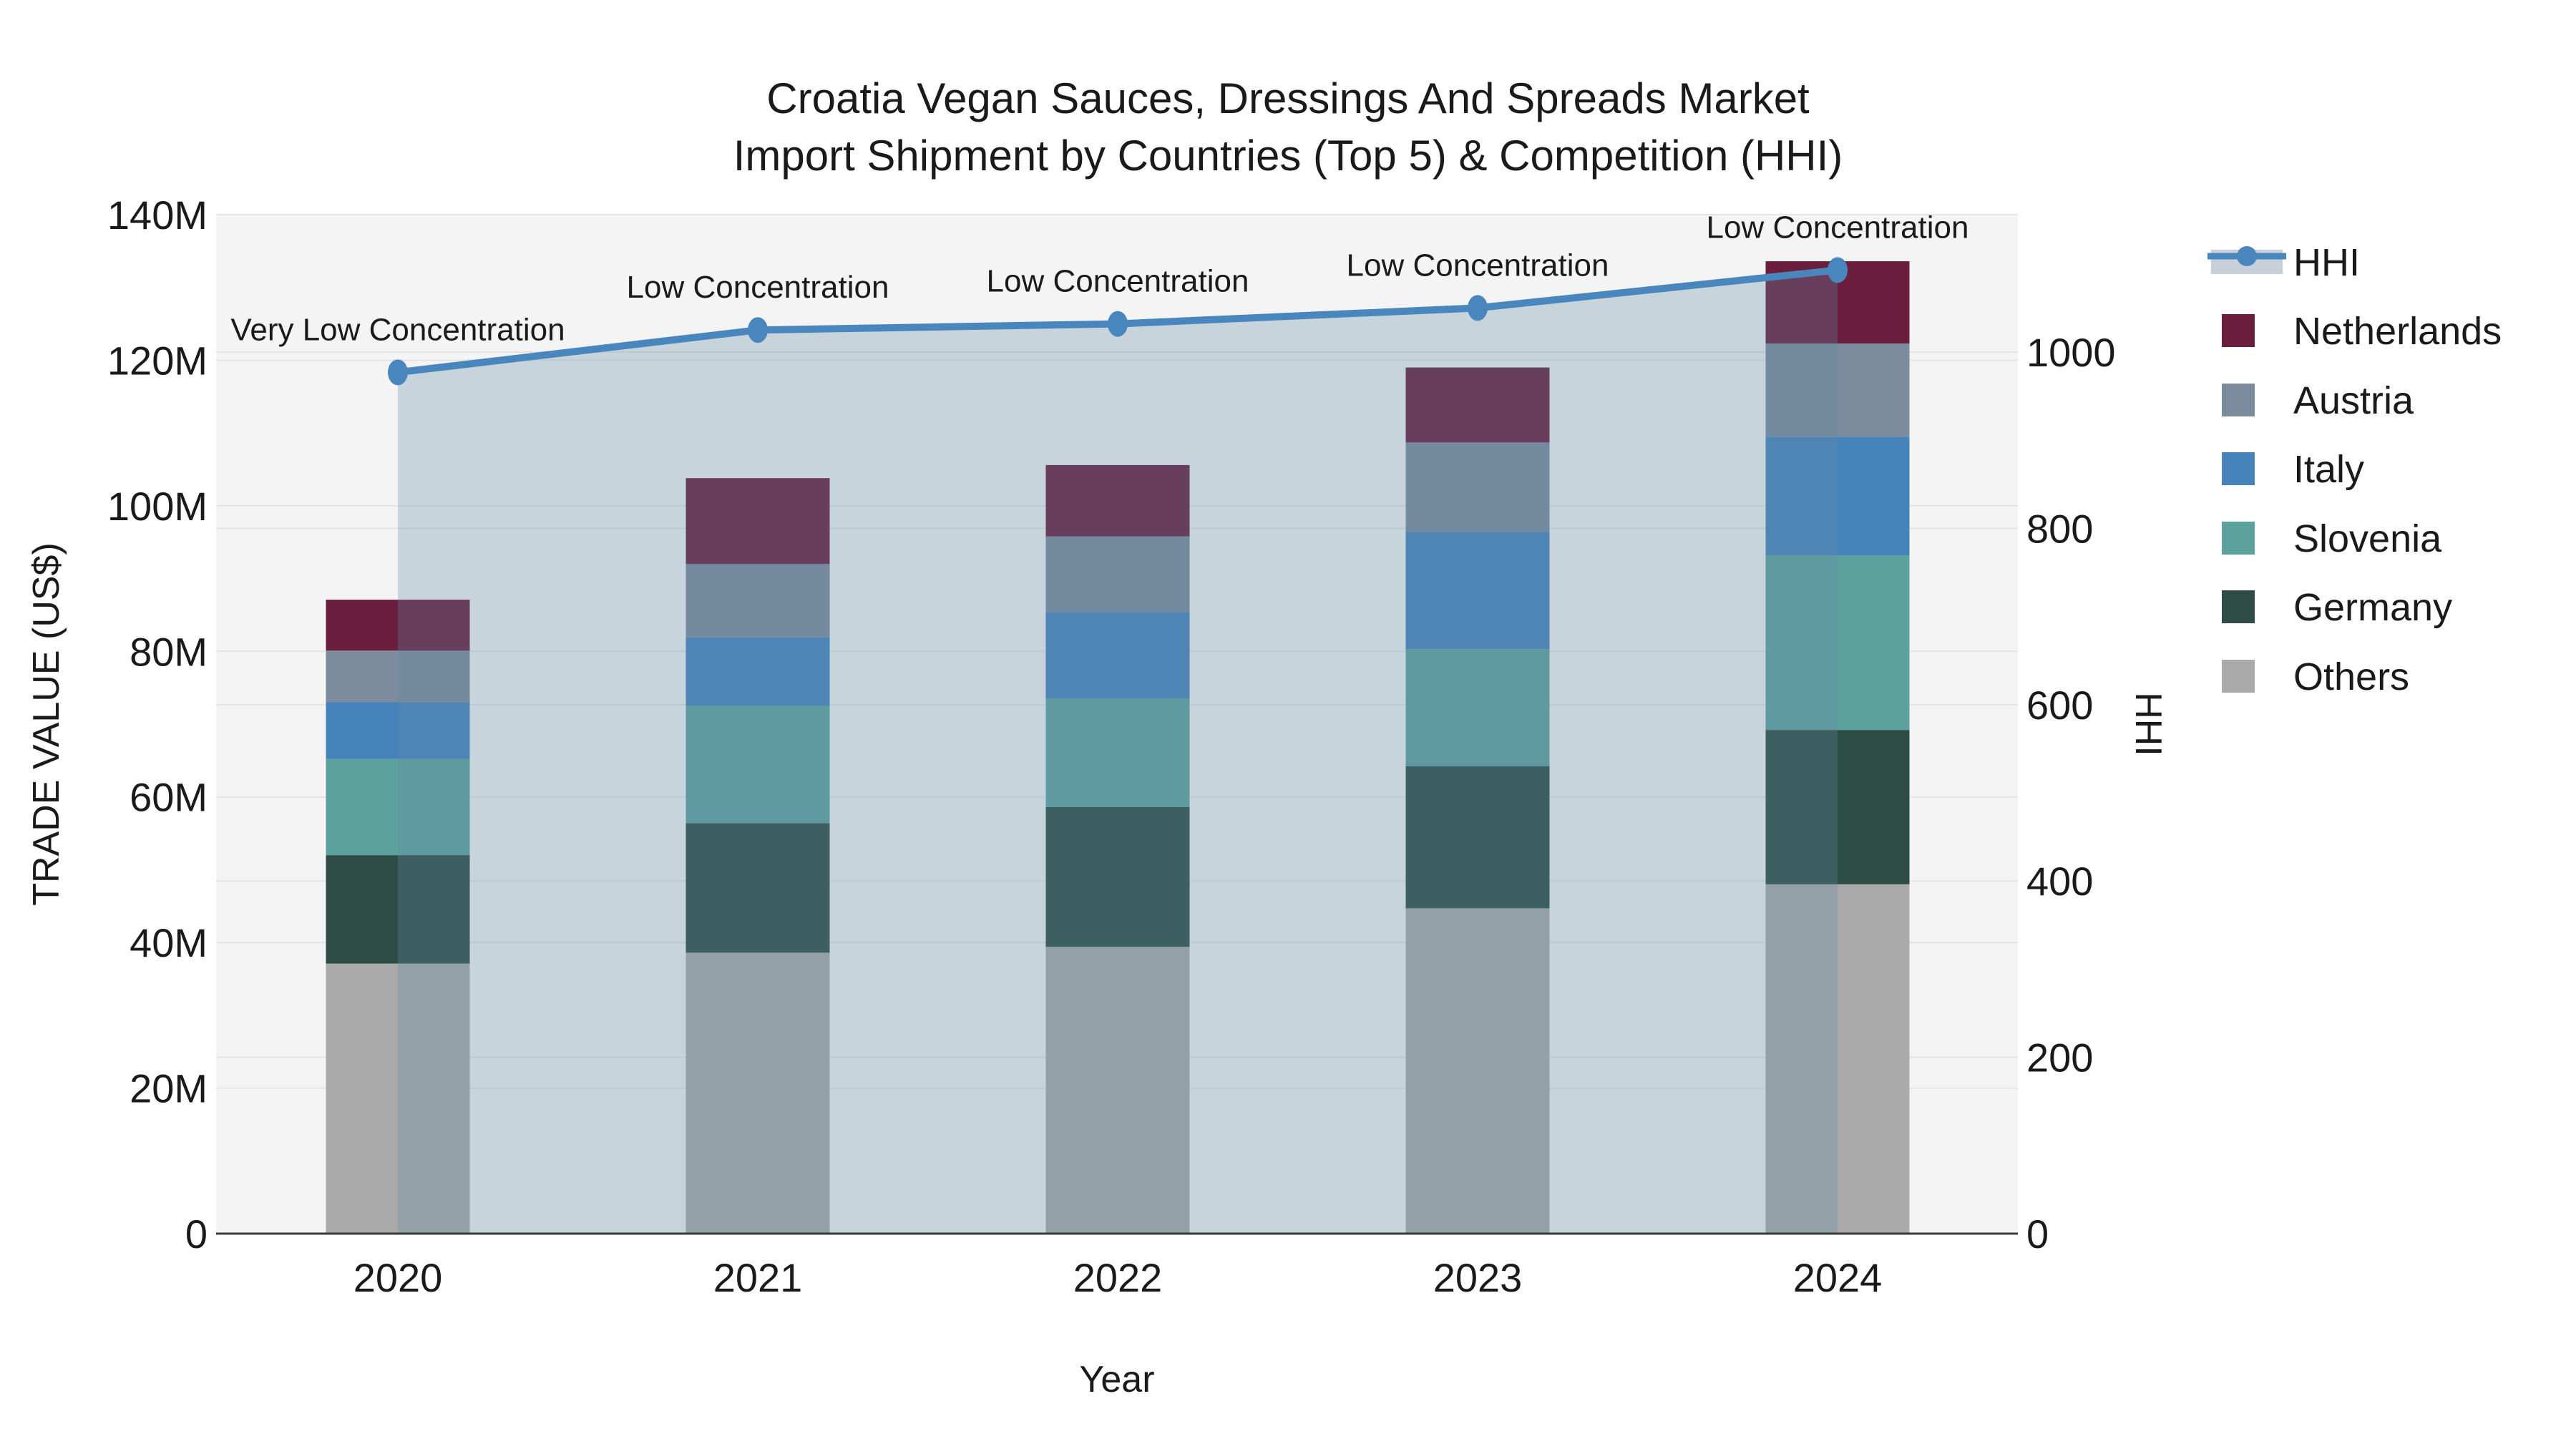 This screenshot has height=1449, width=2576. What do you see at coordinates (758, 765) in the screenshot?
I see `bar-segment-slovenia-2021` at bounding box center [758, 765].